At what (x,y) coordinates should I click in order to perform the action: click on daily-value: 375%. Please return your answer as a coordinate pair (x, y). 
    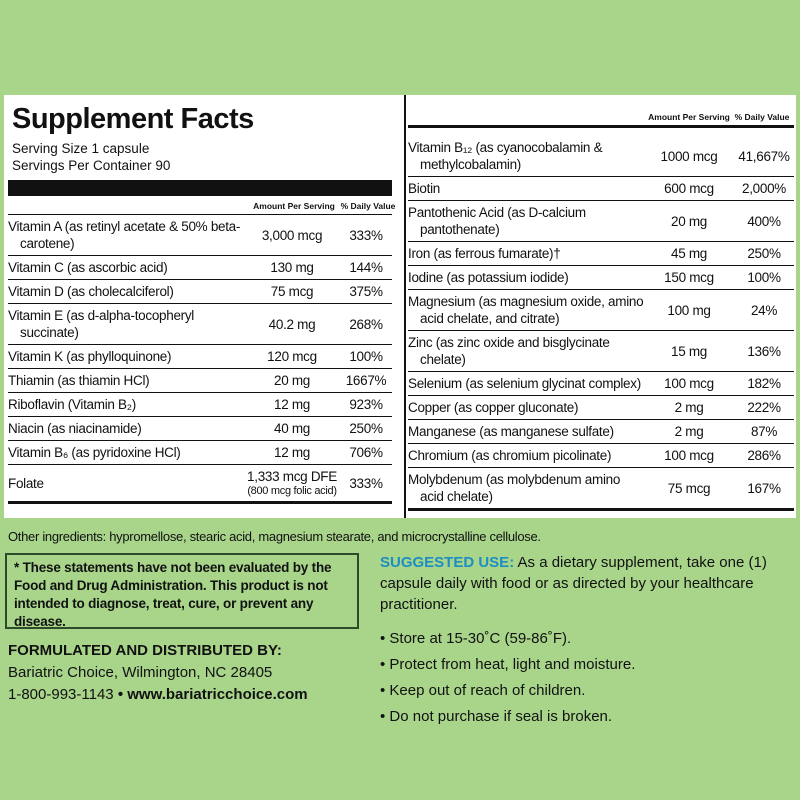
    Looking at the image, I should click on (366, 291).